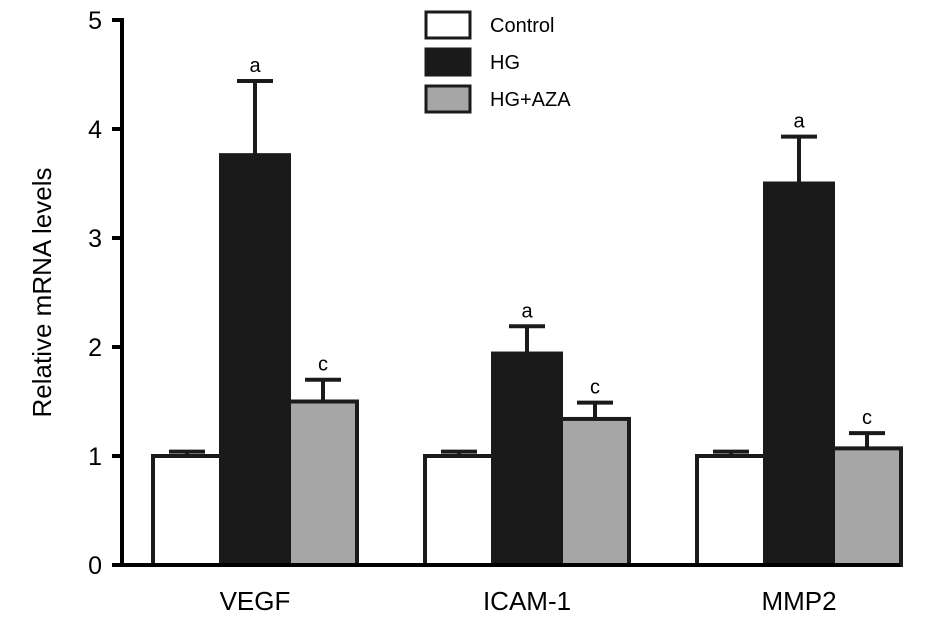 The image size is (946, 622). I want to click on y-tick-label: 1, so click(95, 457).